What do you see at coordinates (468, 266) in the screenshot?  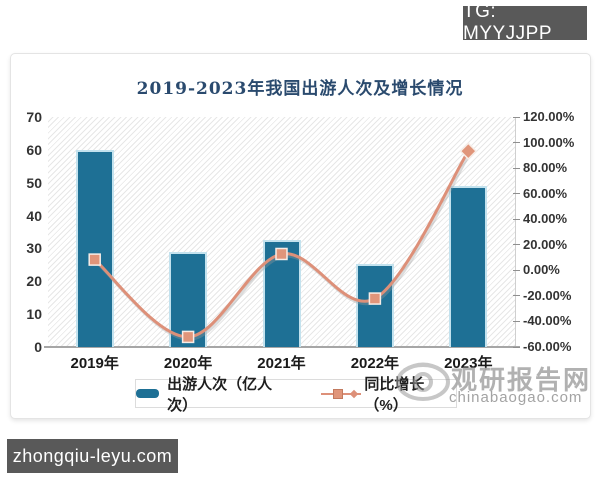 I see `bar-2023年` at bounding box center [468, 266].